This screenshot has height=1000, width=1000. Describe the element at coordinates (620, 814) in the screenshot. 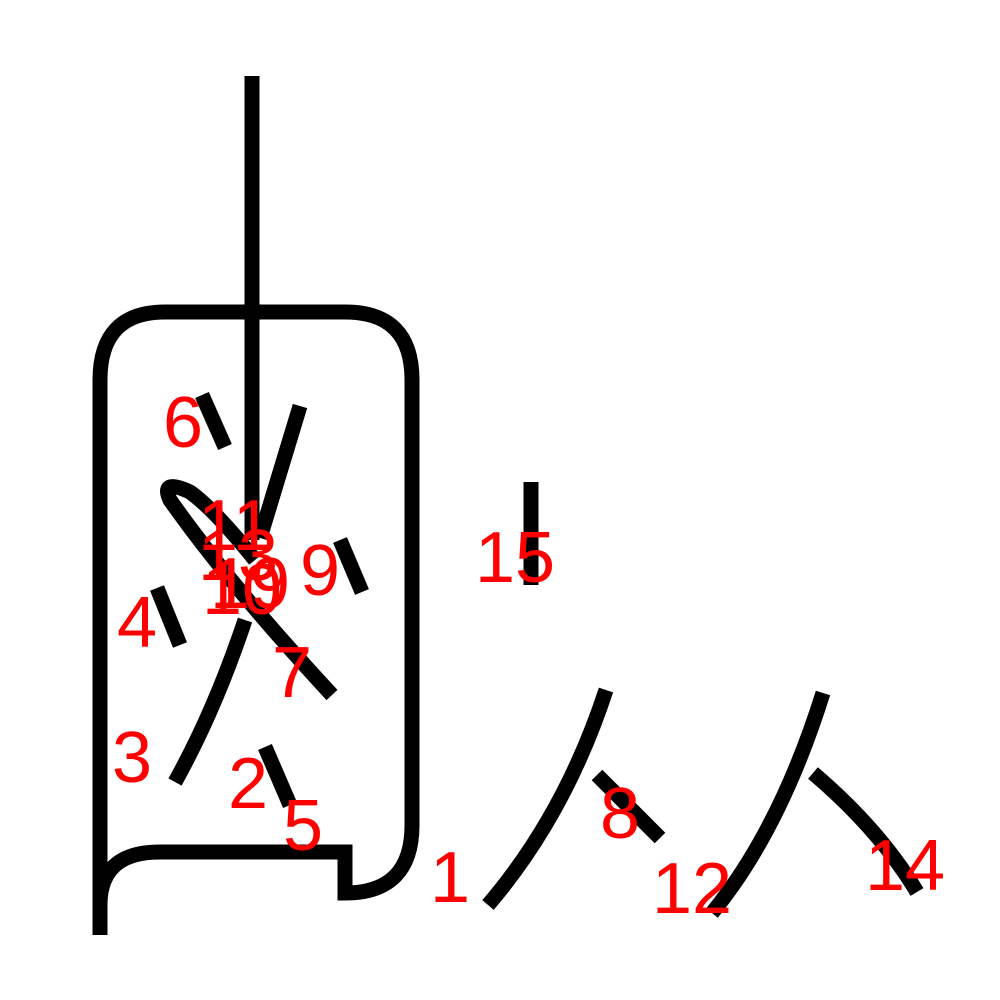

I see `label-8: 8` at that location.